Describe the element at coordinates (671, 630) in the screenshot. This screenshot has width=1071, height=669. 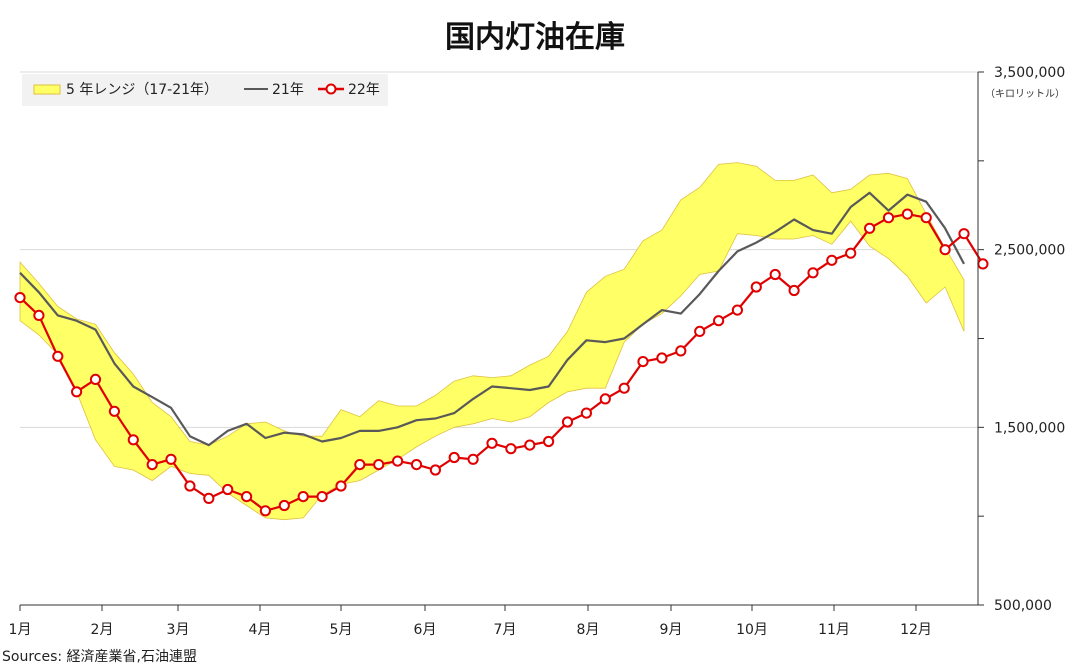
I see `x-tick-label: 9月` at that location.